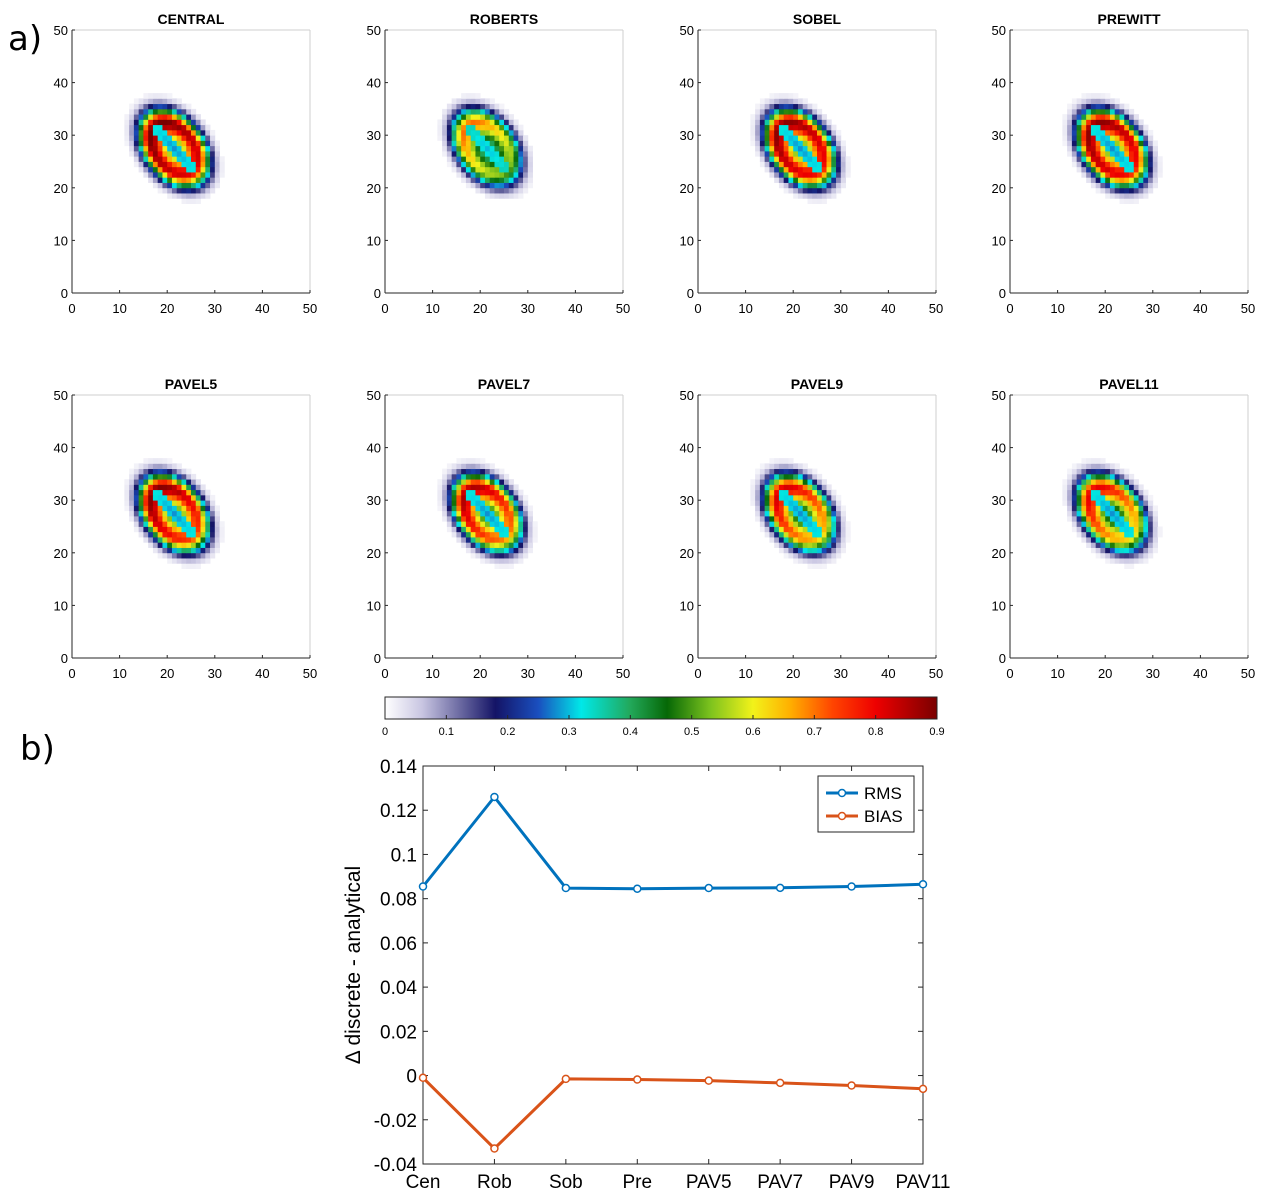 The image size is (1263, 1192). What do you see at coordinates (404, 855) in the screenshot?
I see `y-tick-label: 0.1` at bounding box center [404, 855].